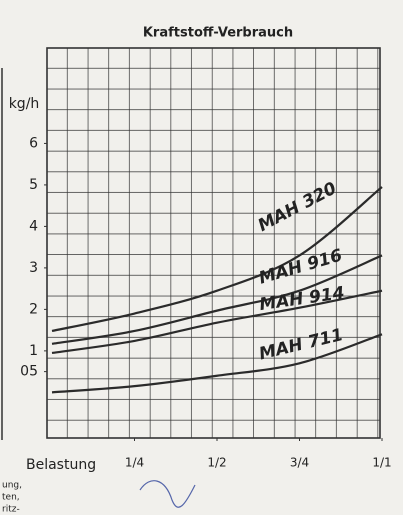 This screenshot has height=515, width=403. Describe the element at coordinates (11, 510) in the screenshot. I see `margin-text: ritz-` at that location.